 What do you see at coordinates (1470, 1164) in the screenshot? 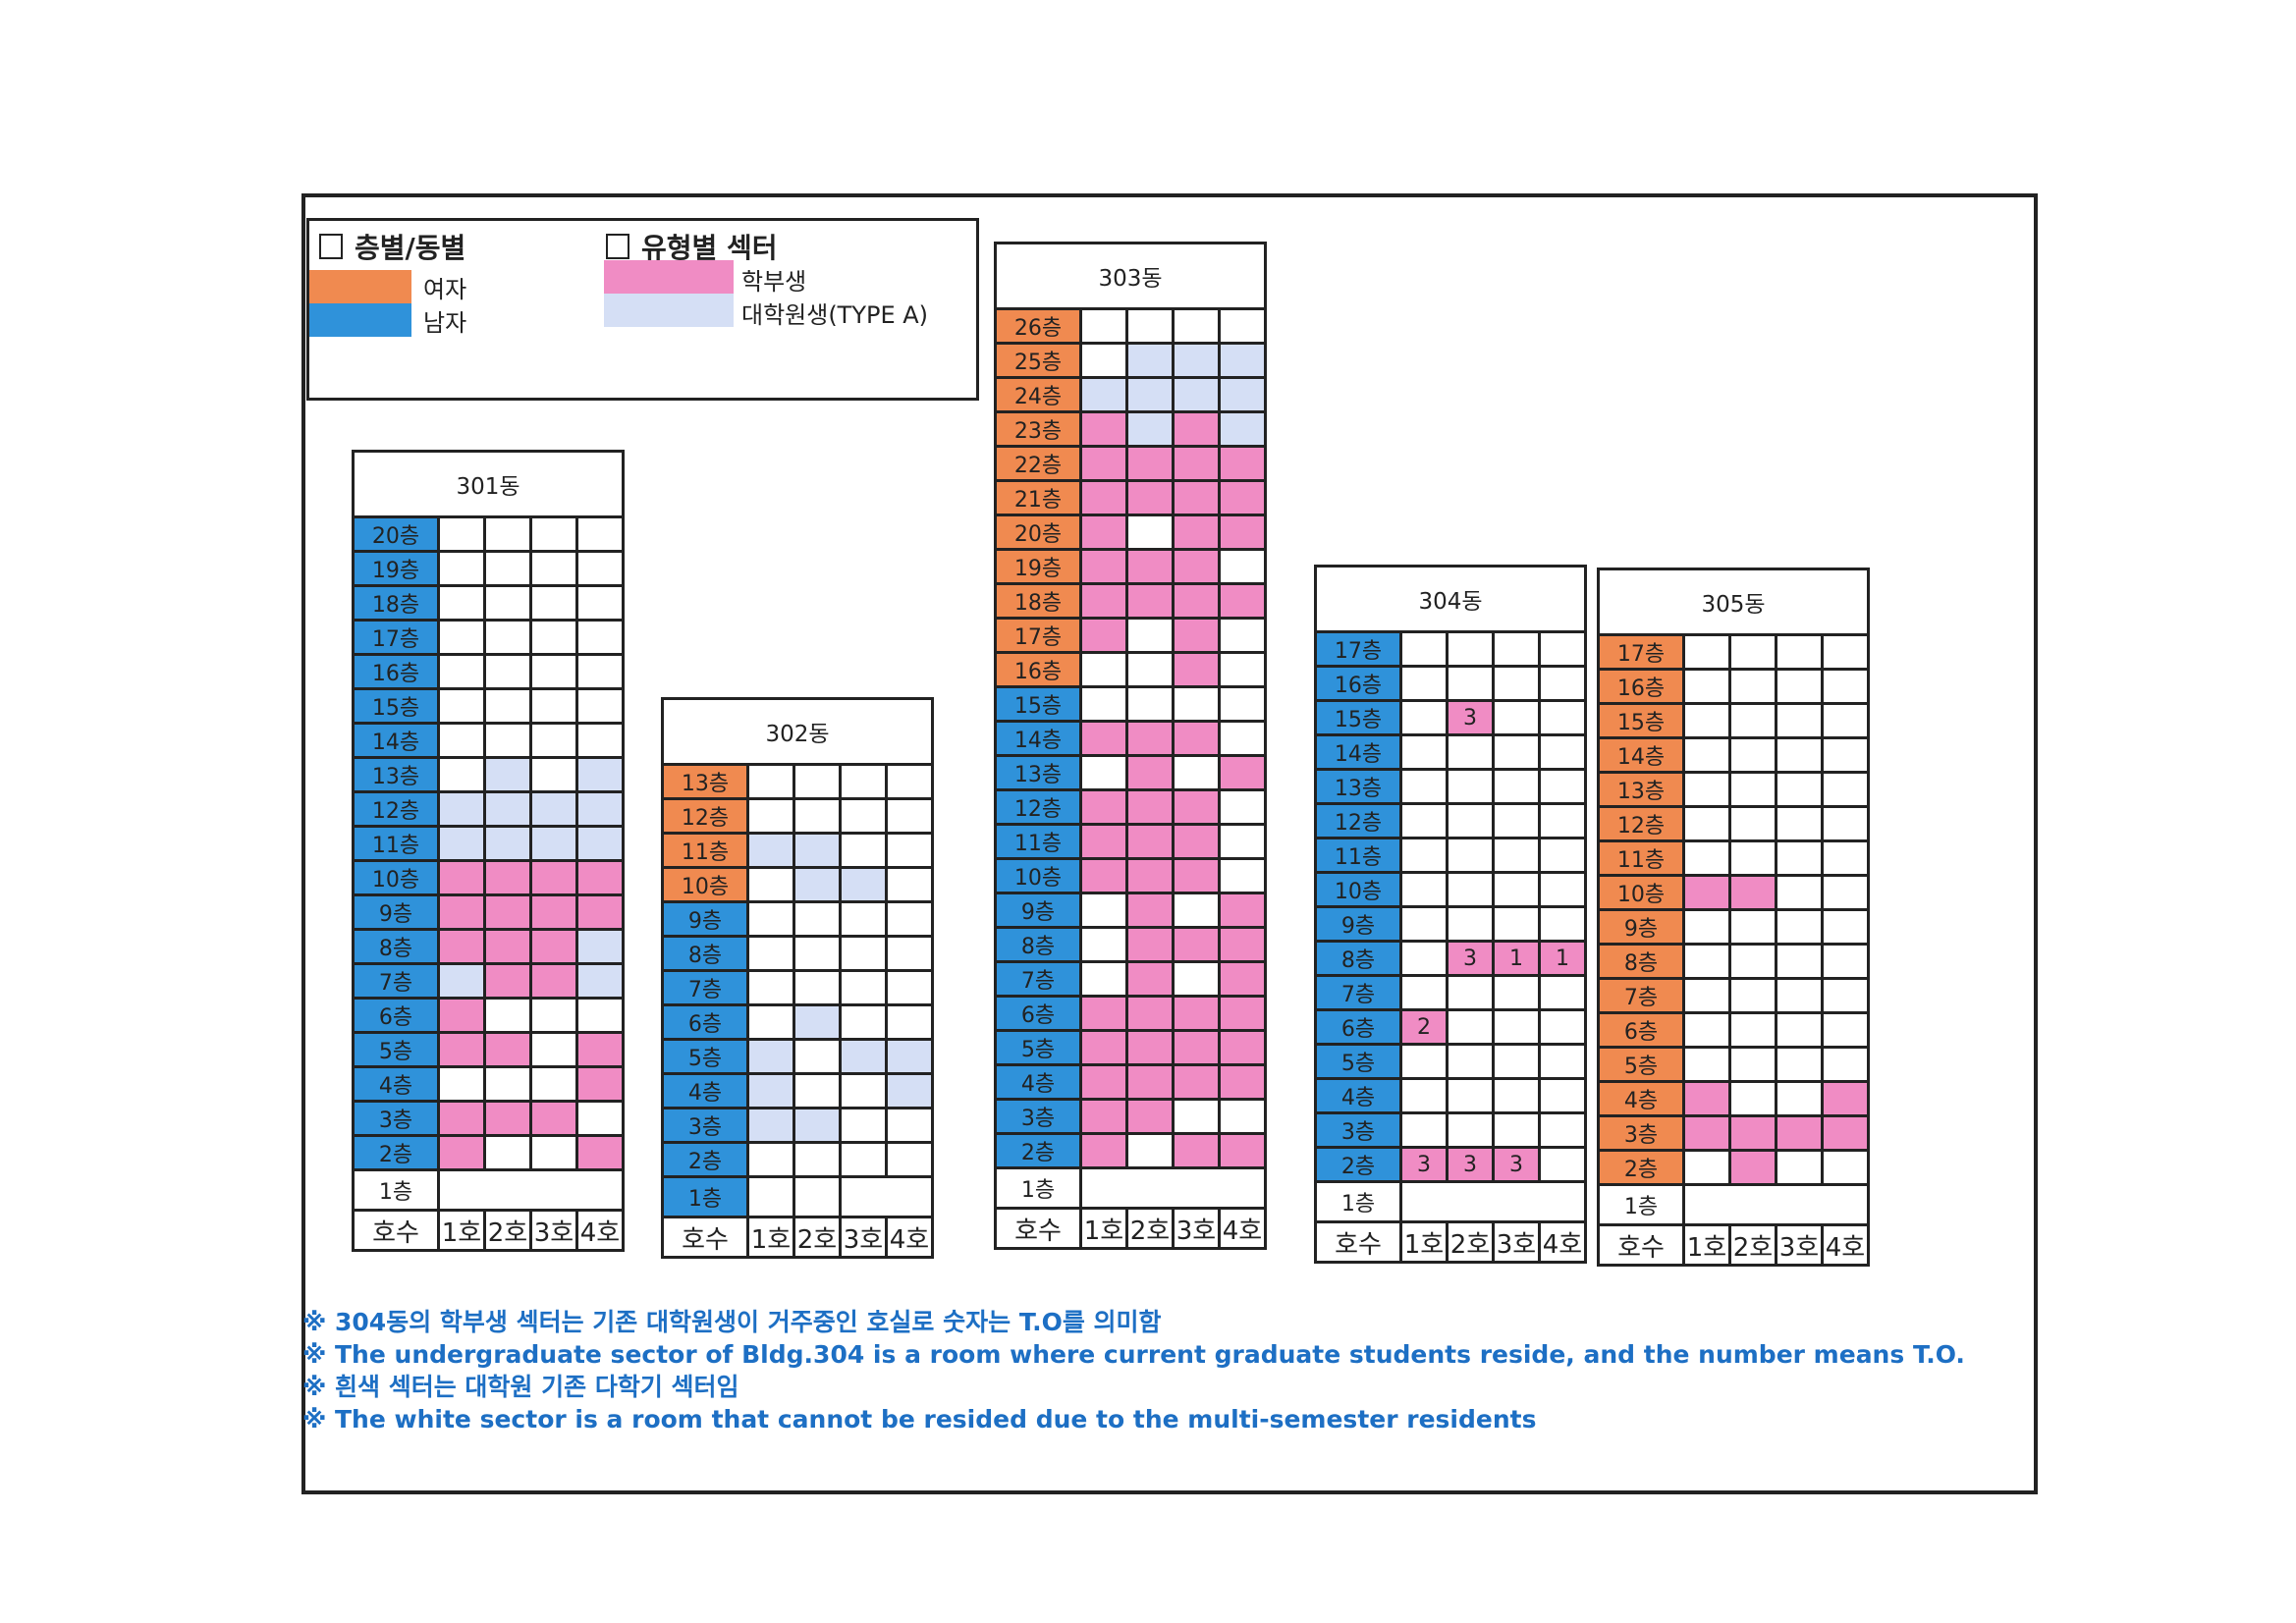
I see `room-cell: 3` at bounding box center [1470, 1164].